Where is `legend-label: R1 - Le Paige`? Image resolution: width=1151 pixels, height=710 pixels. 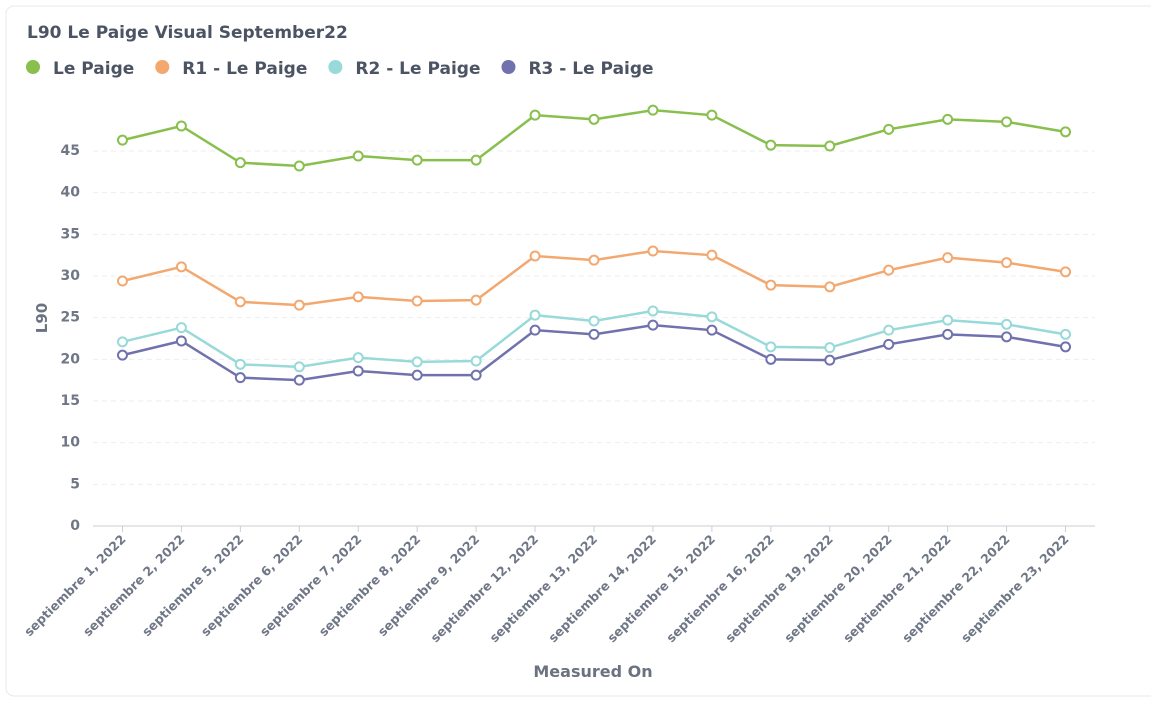 legend-label: R1 - Le Paige is located at coordinates (244, 69).